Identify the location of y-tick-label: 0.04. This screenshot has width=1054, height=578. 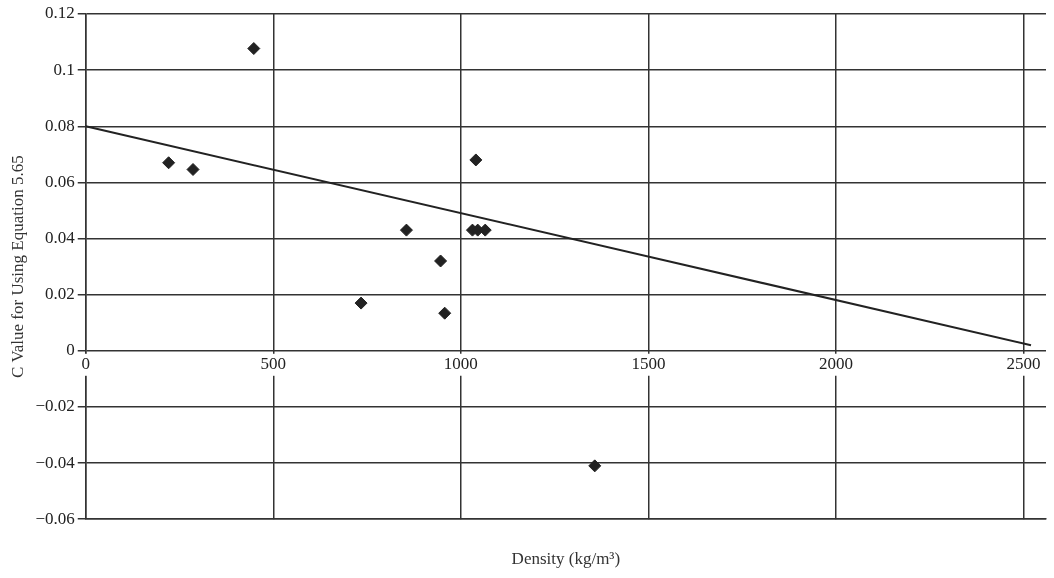
(60, 237).